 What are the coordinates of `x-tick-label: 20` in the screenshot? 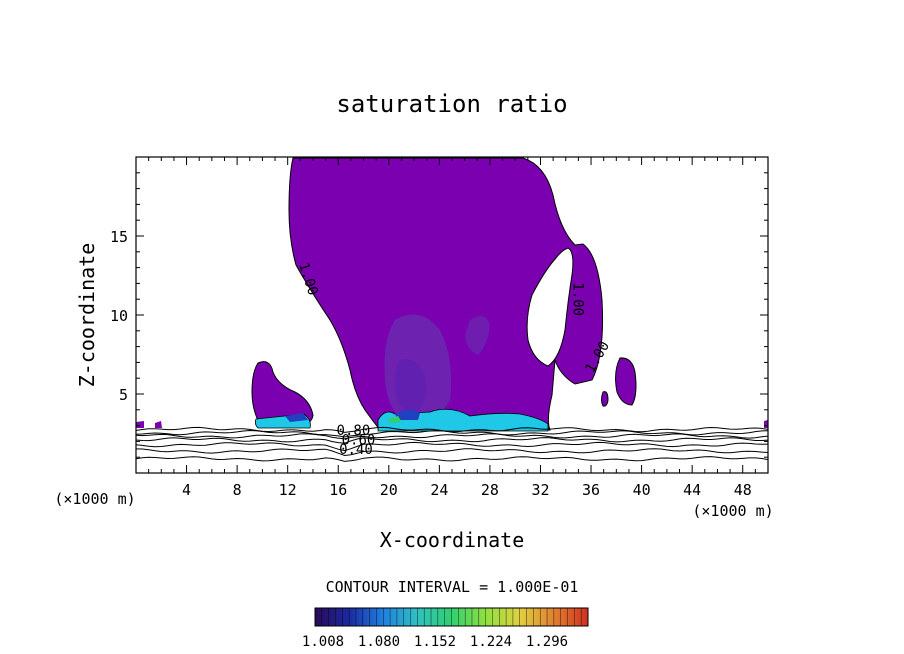 It's located at (389, 490).